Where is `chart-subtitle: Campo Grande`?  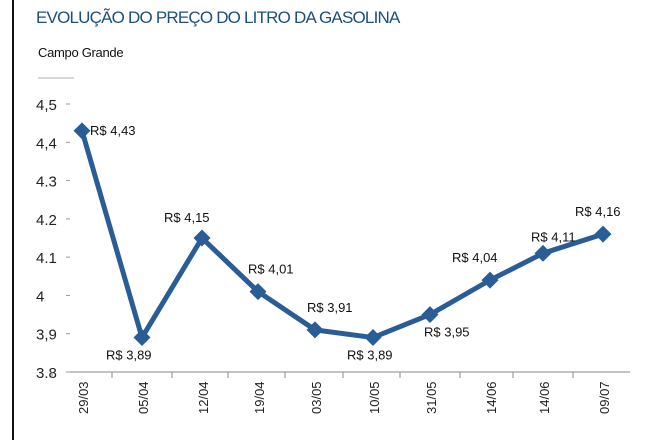
chart-subtitle: Campo Grande is located at coordinates (81, 52).